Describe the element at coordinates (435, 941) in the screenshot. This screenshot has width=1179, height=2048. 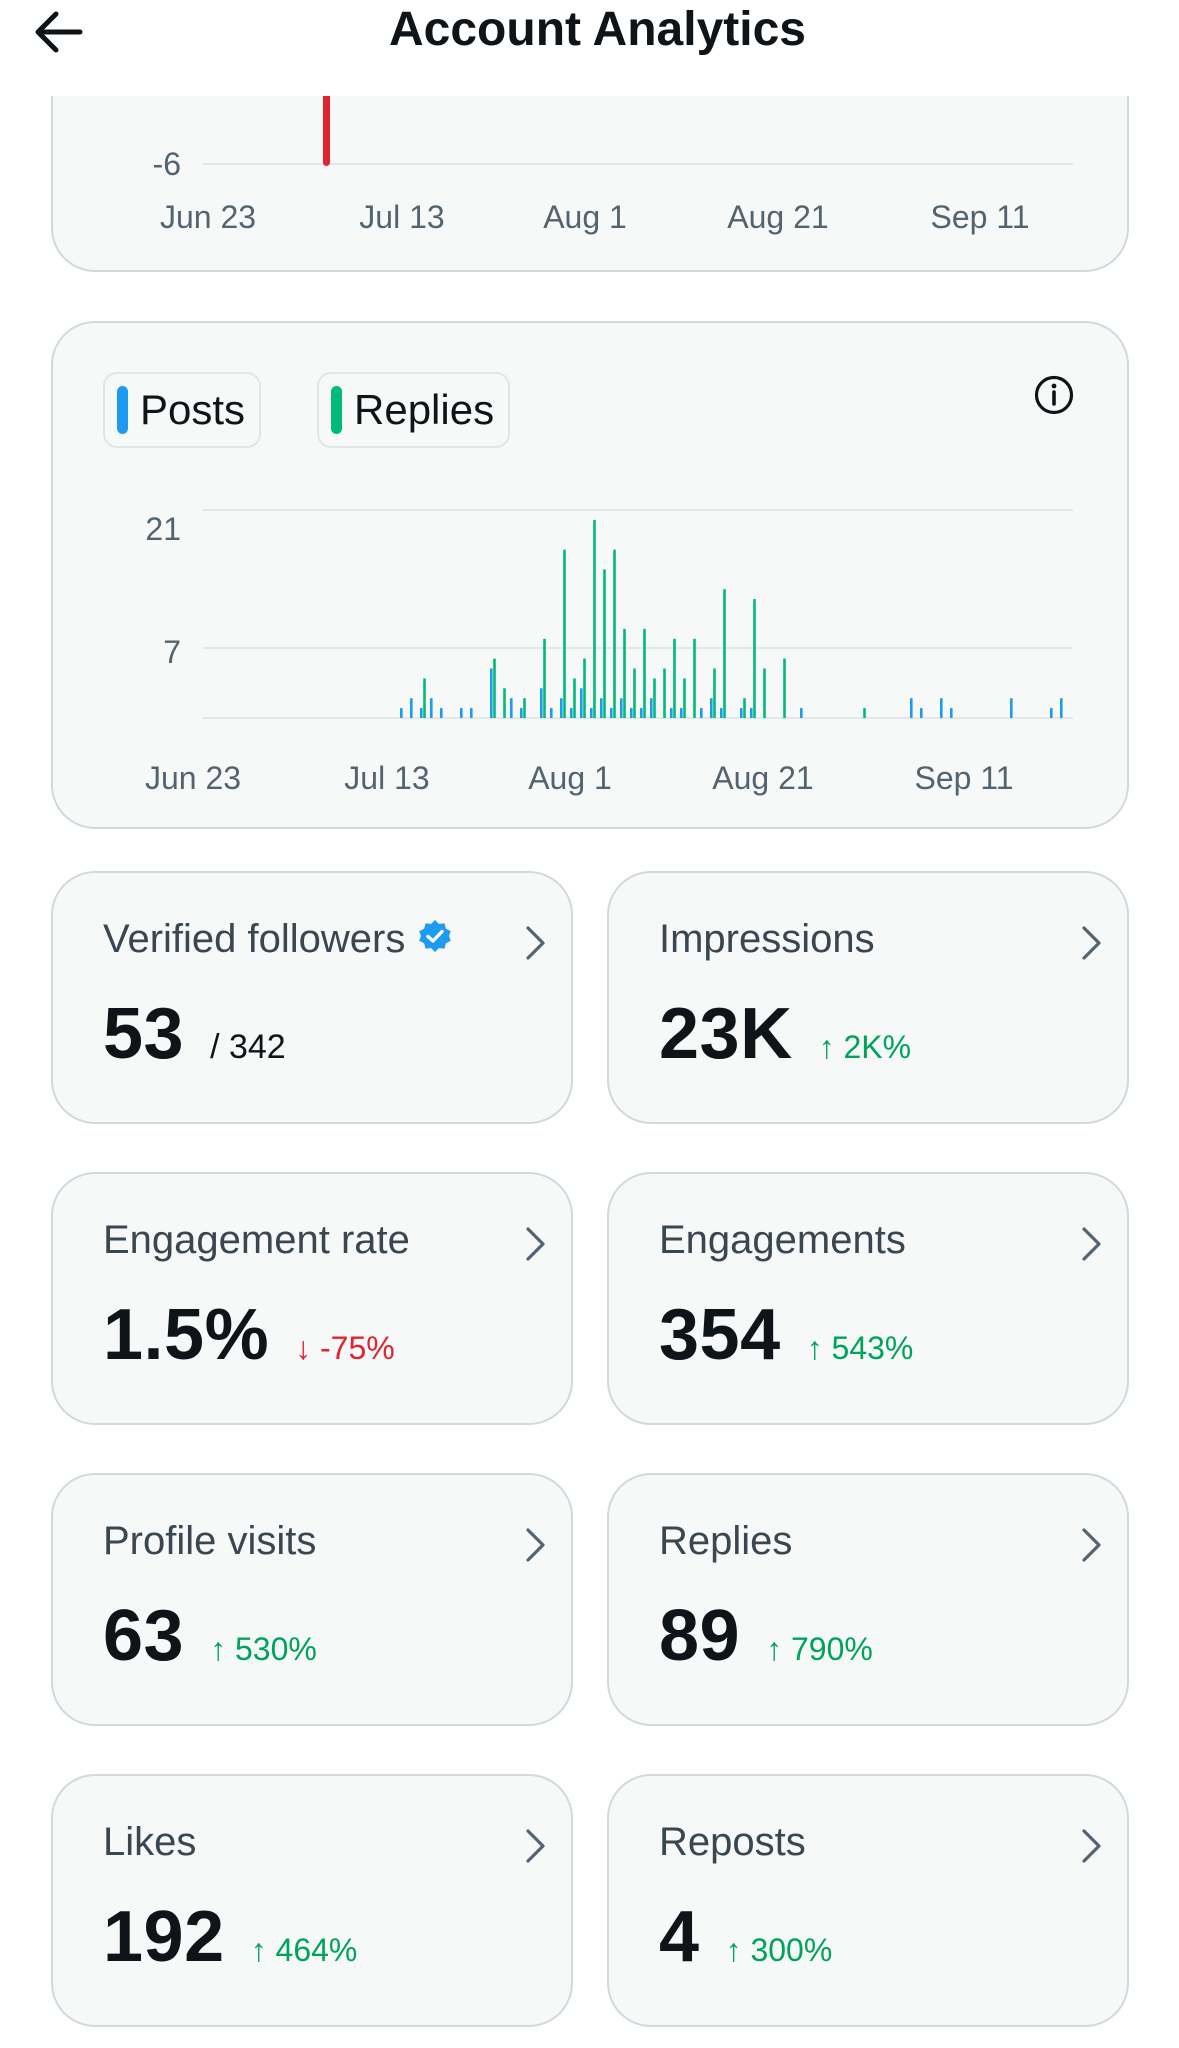
I see `verified-badge-icon` at that location.